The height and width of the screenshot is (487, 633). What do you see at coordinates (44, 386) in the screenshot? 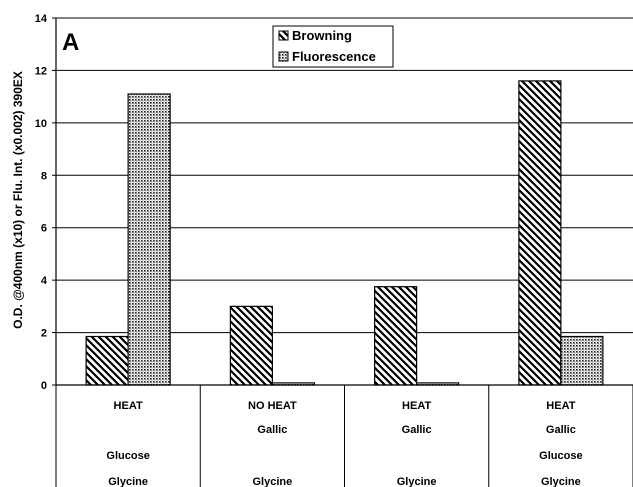
I see `y-tick-label: 0` at bounding box center [44, 386].